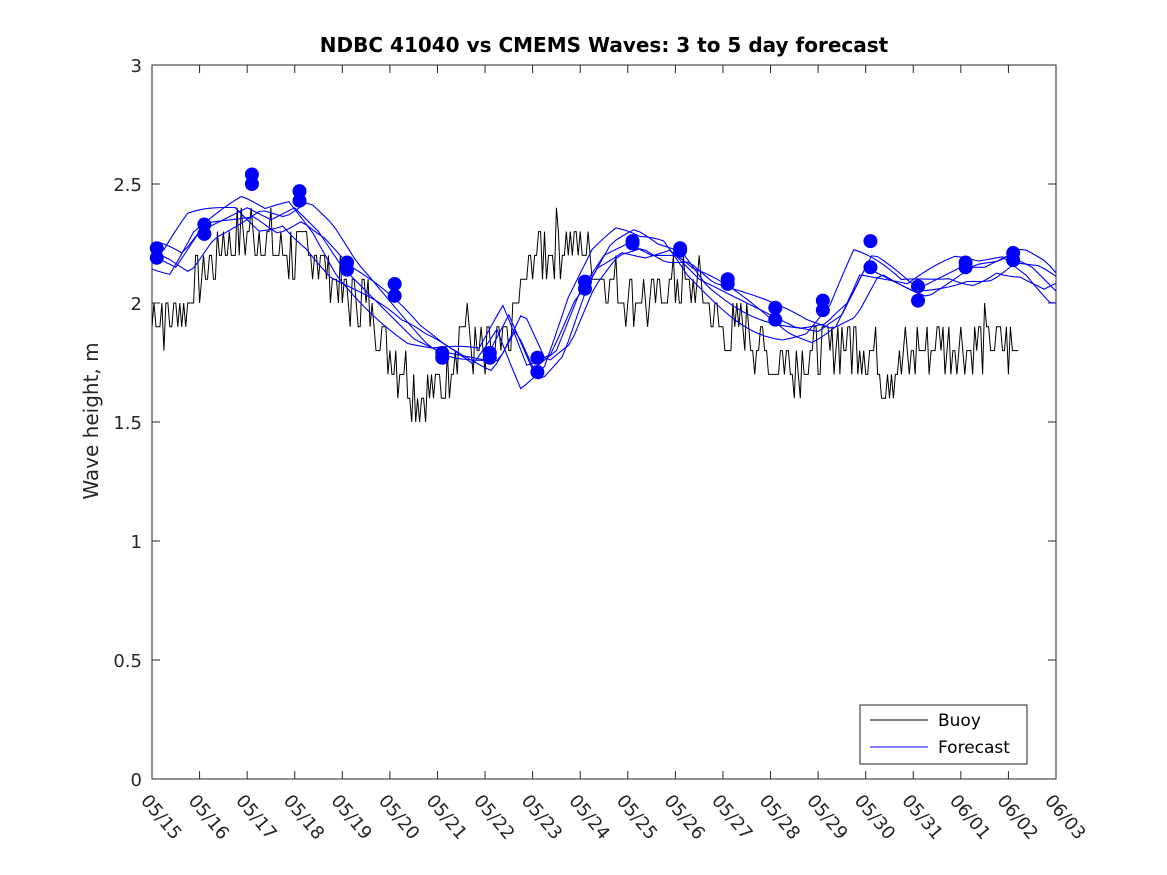 The width and height of the screenshot is (1167, 875). I want to click on y-tick-label: 3, so click(136, 66).